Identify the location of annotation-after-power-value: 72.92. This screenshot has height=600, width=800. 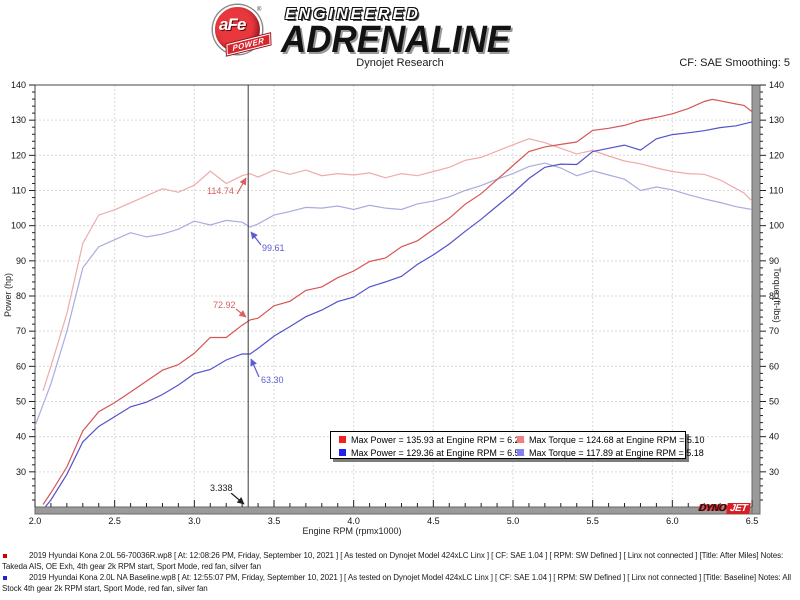
(224, 305).